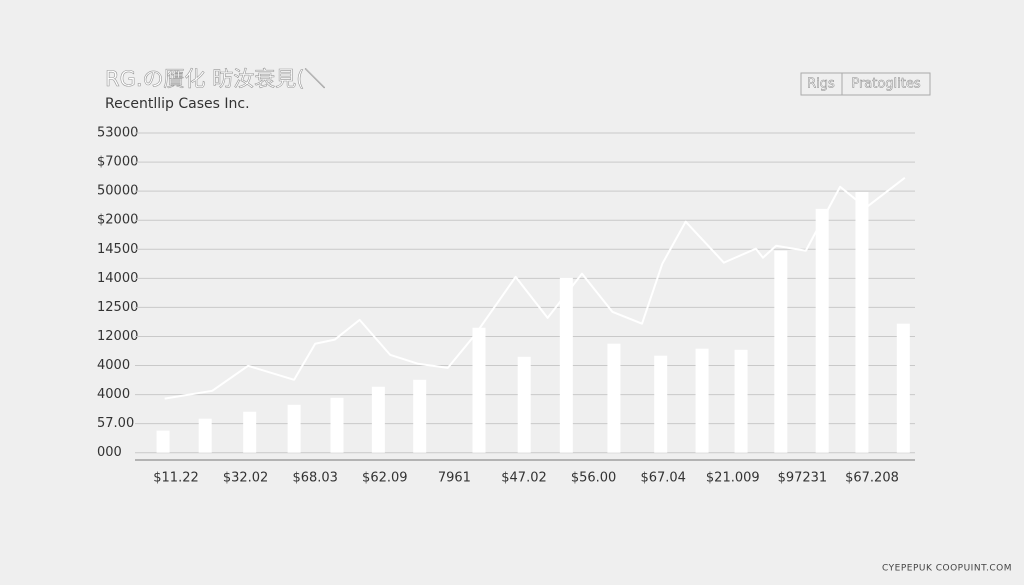  Describe the element at coordinates (117, 307) in the screenshot. I see `y-tick-label: 12500` at that location.